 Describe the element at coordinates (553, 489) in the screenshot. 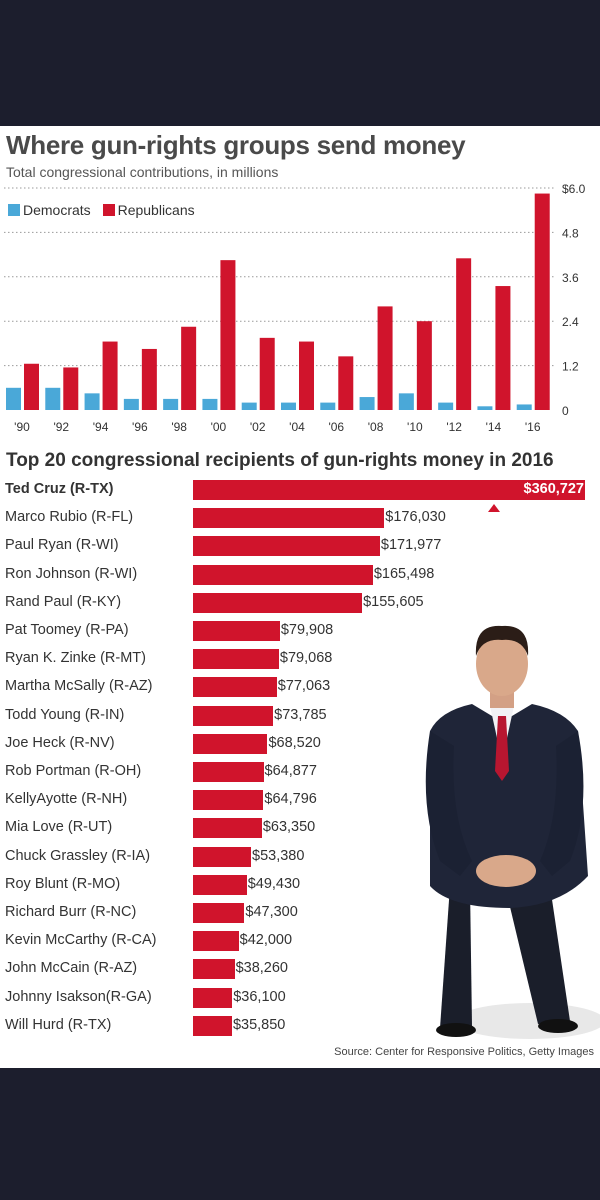

I see `top-recipient-value: $360,727` at that location.